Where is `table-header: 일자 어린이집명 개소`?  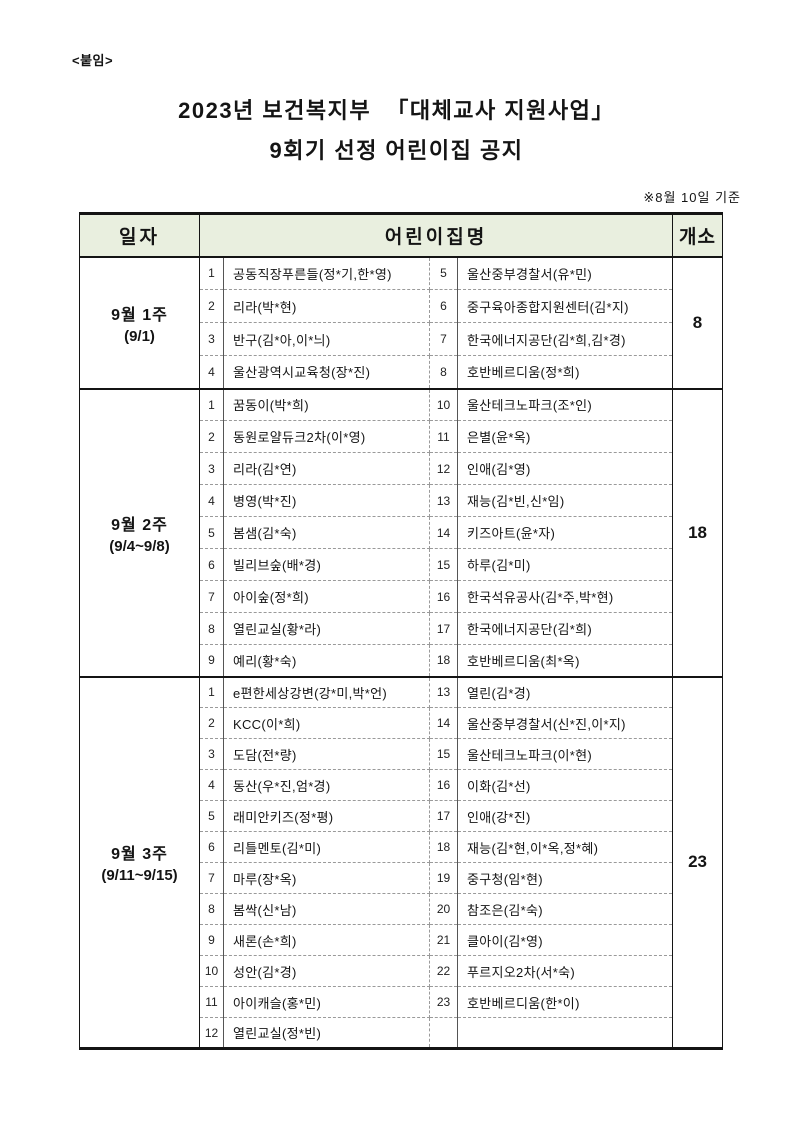 table-header: 일자 어린이집명 개소 is located at coordinates (401, 235).